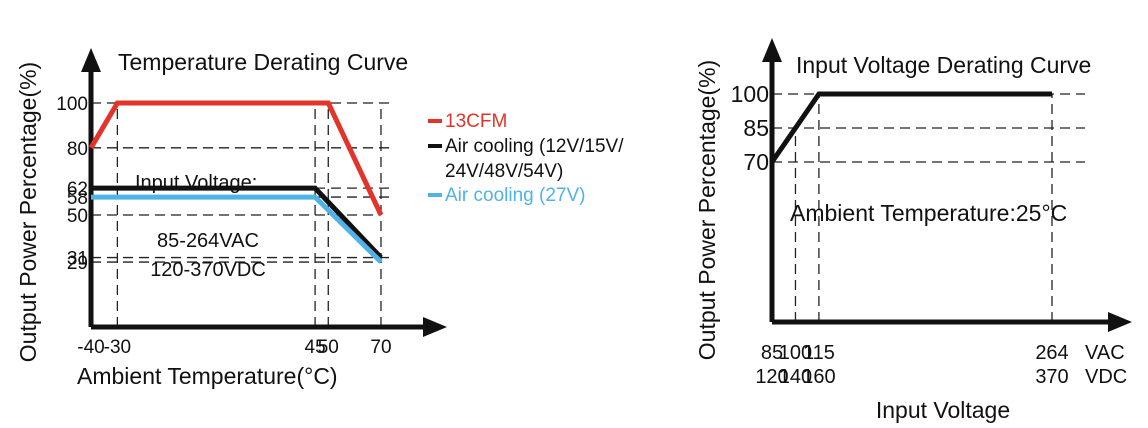 Image resolution: width=1148 pixels, height=428 pixels. What do you see at coordinates (77, 216) in the screenshot?
I see `y-tick-label-50: 50` at bounding box center [77, 216].